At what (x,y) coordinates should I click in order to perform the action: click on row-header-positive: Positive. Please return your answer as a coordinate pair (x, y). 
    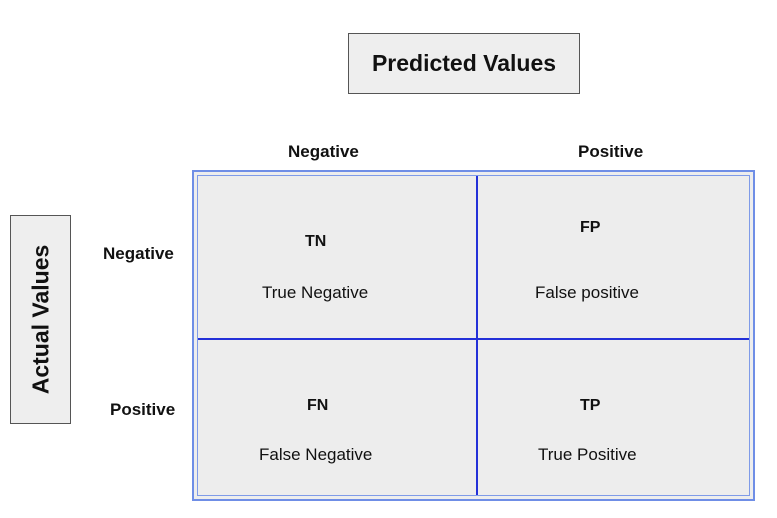
    Looking at the image, I should click on (143, 409).